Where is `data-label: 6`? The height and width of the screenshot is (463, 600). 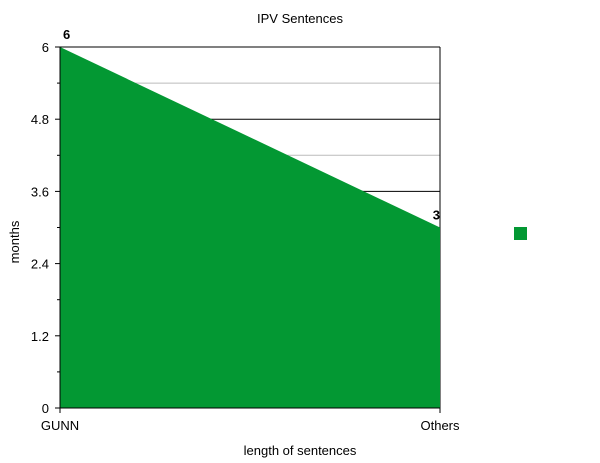 data-label: 6 is located at coordinates (66, 34).